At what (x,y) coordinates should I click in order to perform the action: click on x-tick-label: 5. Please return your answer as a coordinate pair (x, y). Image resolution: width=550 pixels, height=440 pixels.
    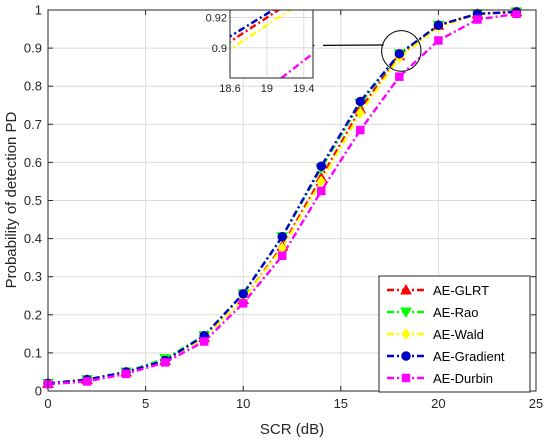
    Looking at the image, I should click on (145, 403).